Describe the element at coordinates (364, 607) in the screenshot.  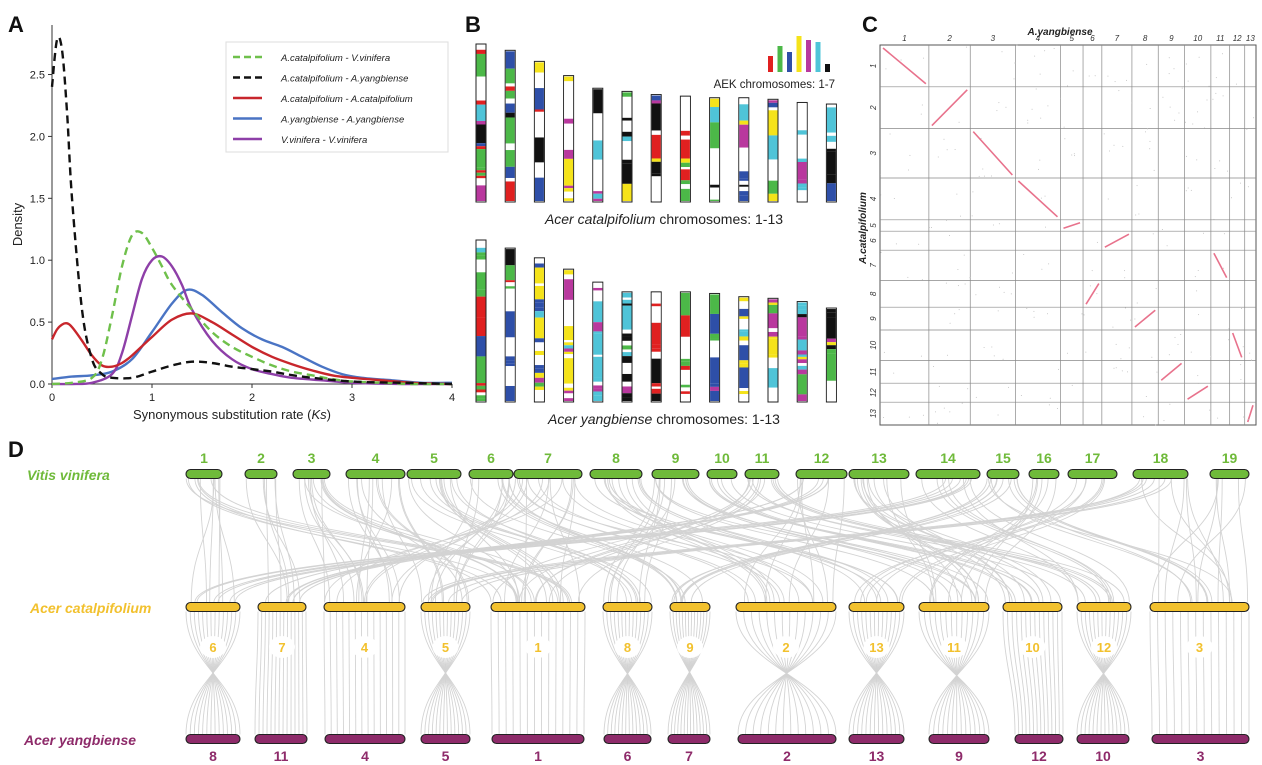
I see `catalpifolium-chromosome-bar` at that location.